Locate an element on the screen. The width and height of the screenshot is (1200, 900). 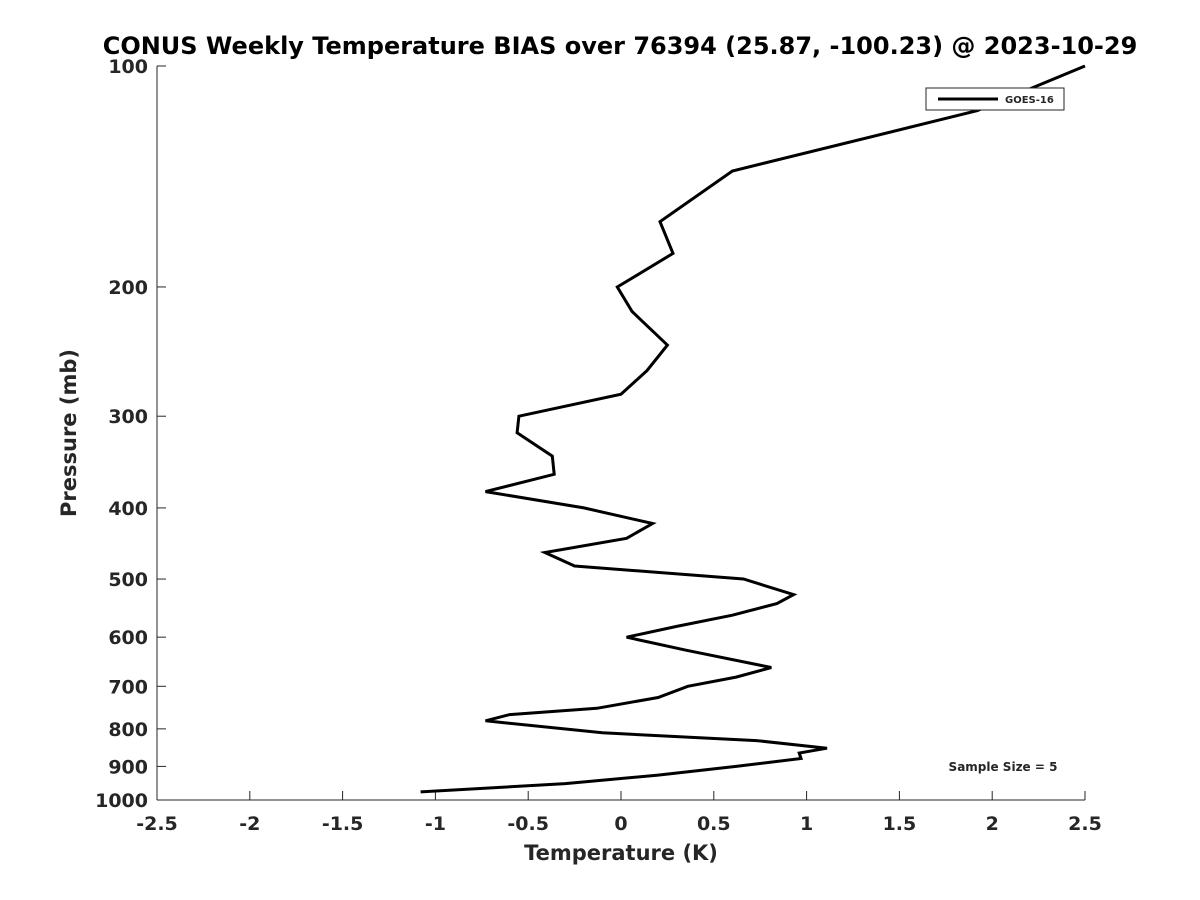
x-tick-label: -2.5 is located at coordinates (157, 824).